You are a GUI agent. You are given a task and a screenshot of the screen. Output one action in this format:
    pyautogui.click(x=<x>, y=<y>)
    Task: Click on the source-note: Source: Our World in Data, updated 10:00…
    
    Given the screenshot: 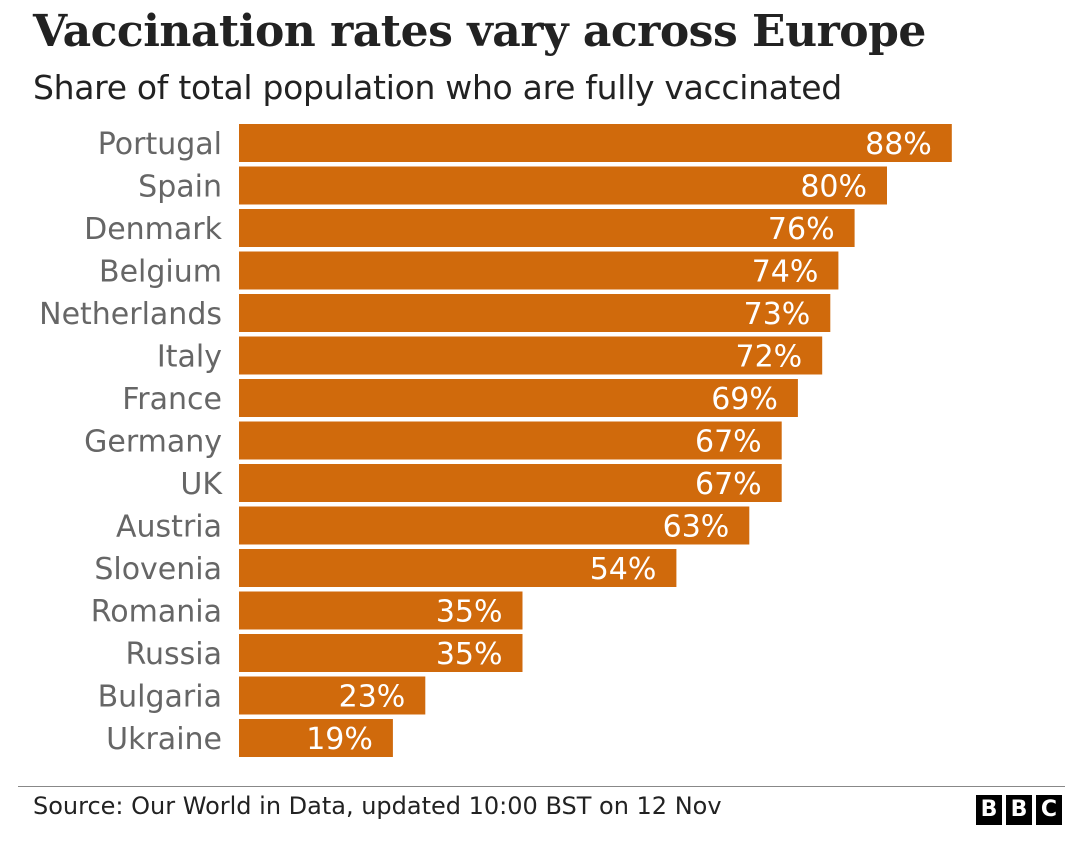 What is the action you would take?
    pyautogui.click(x=377, y=806)
    